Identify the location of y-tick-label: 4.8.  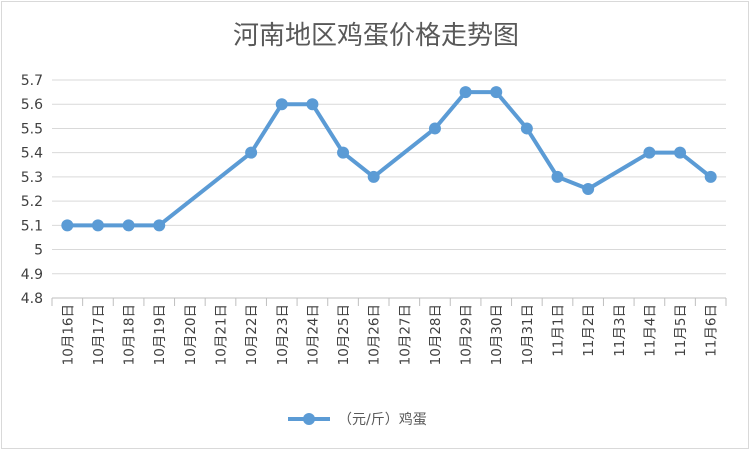
(32, 299).